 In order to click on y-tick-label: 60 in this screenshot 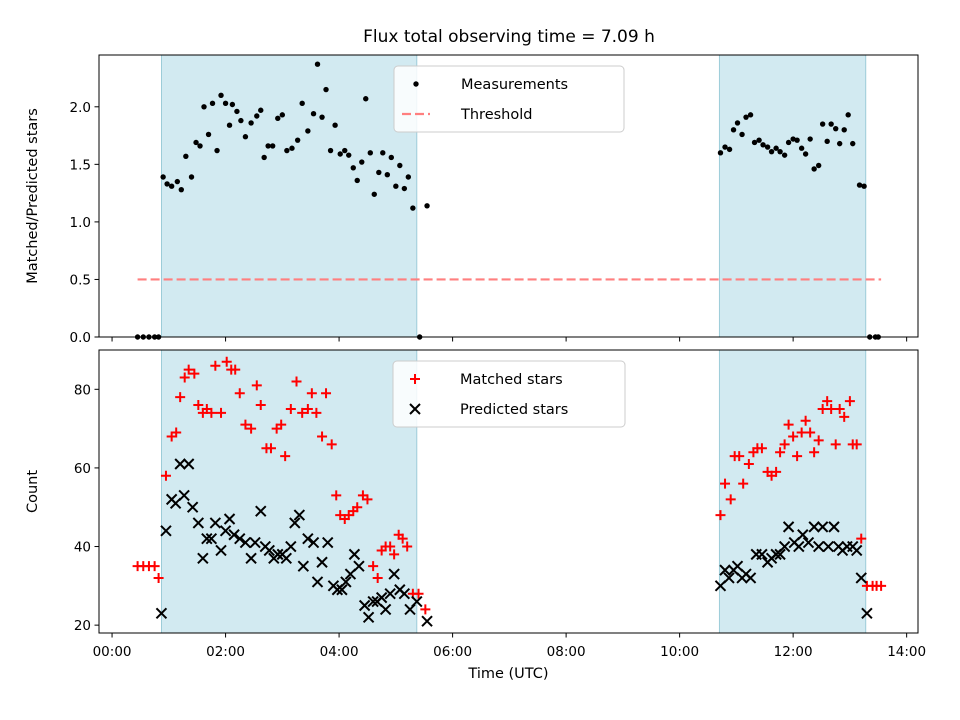, I will do `click(82, 469)`.